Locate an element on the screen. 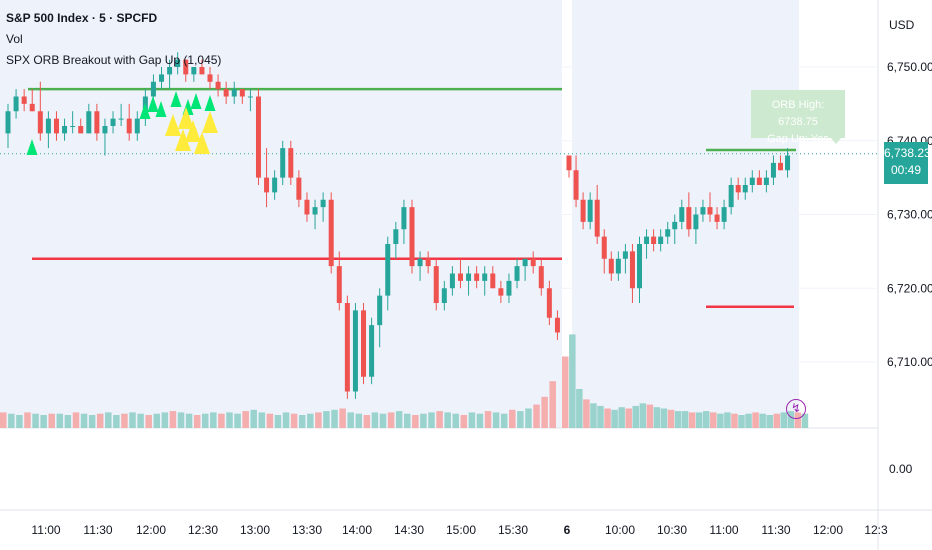  volume-indicator-label: Vol is located at coordinates (14, 39).